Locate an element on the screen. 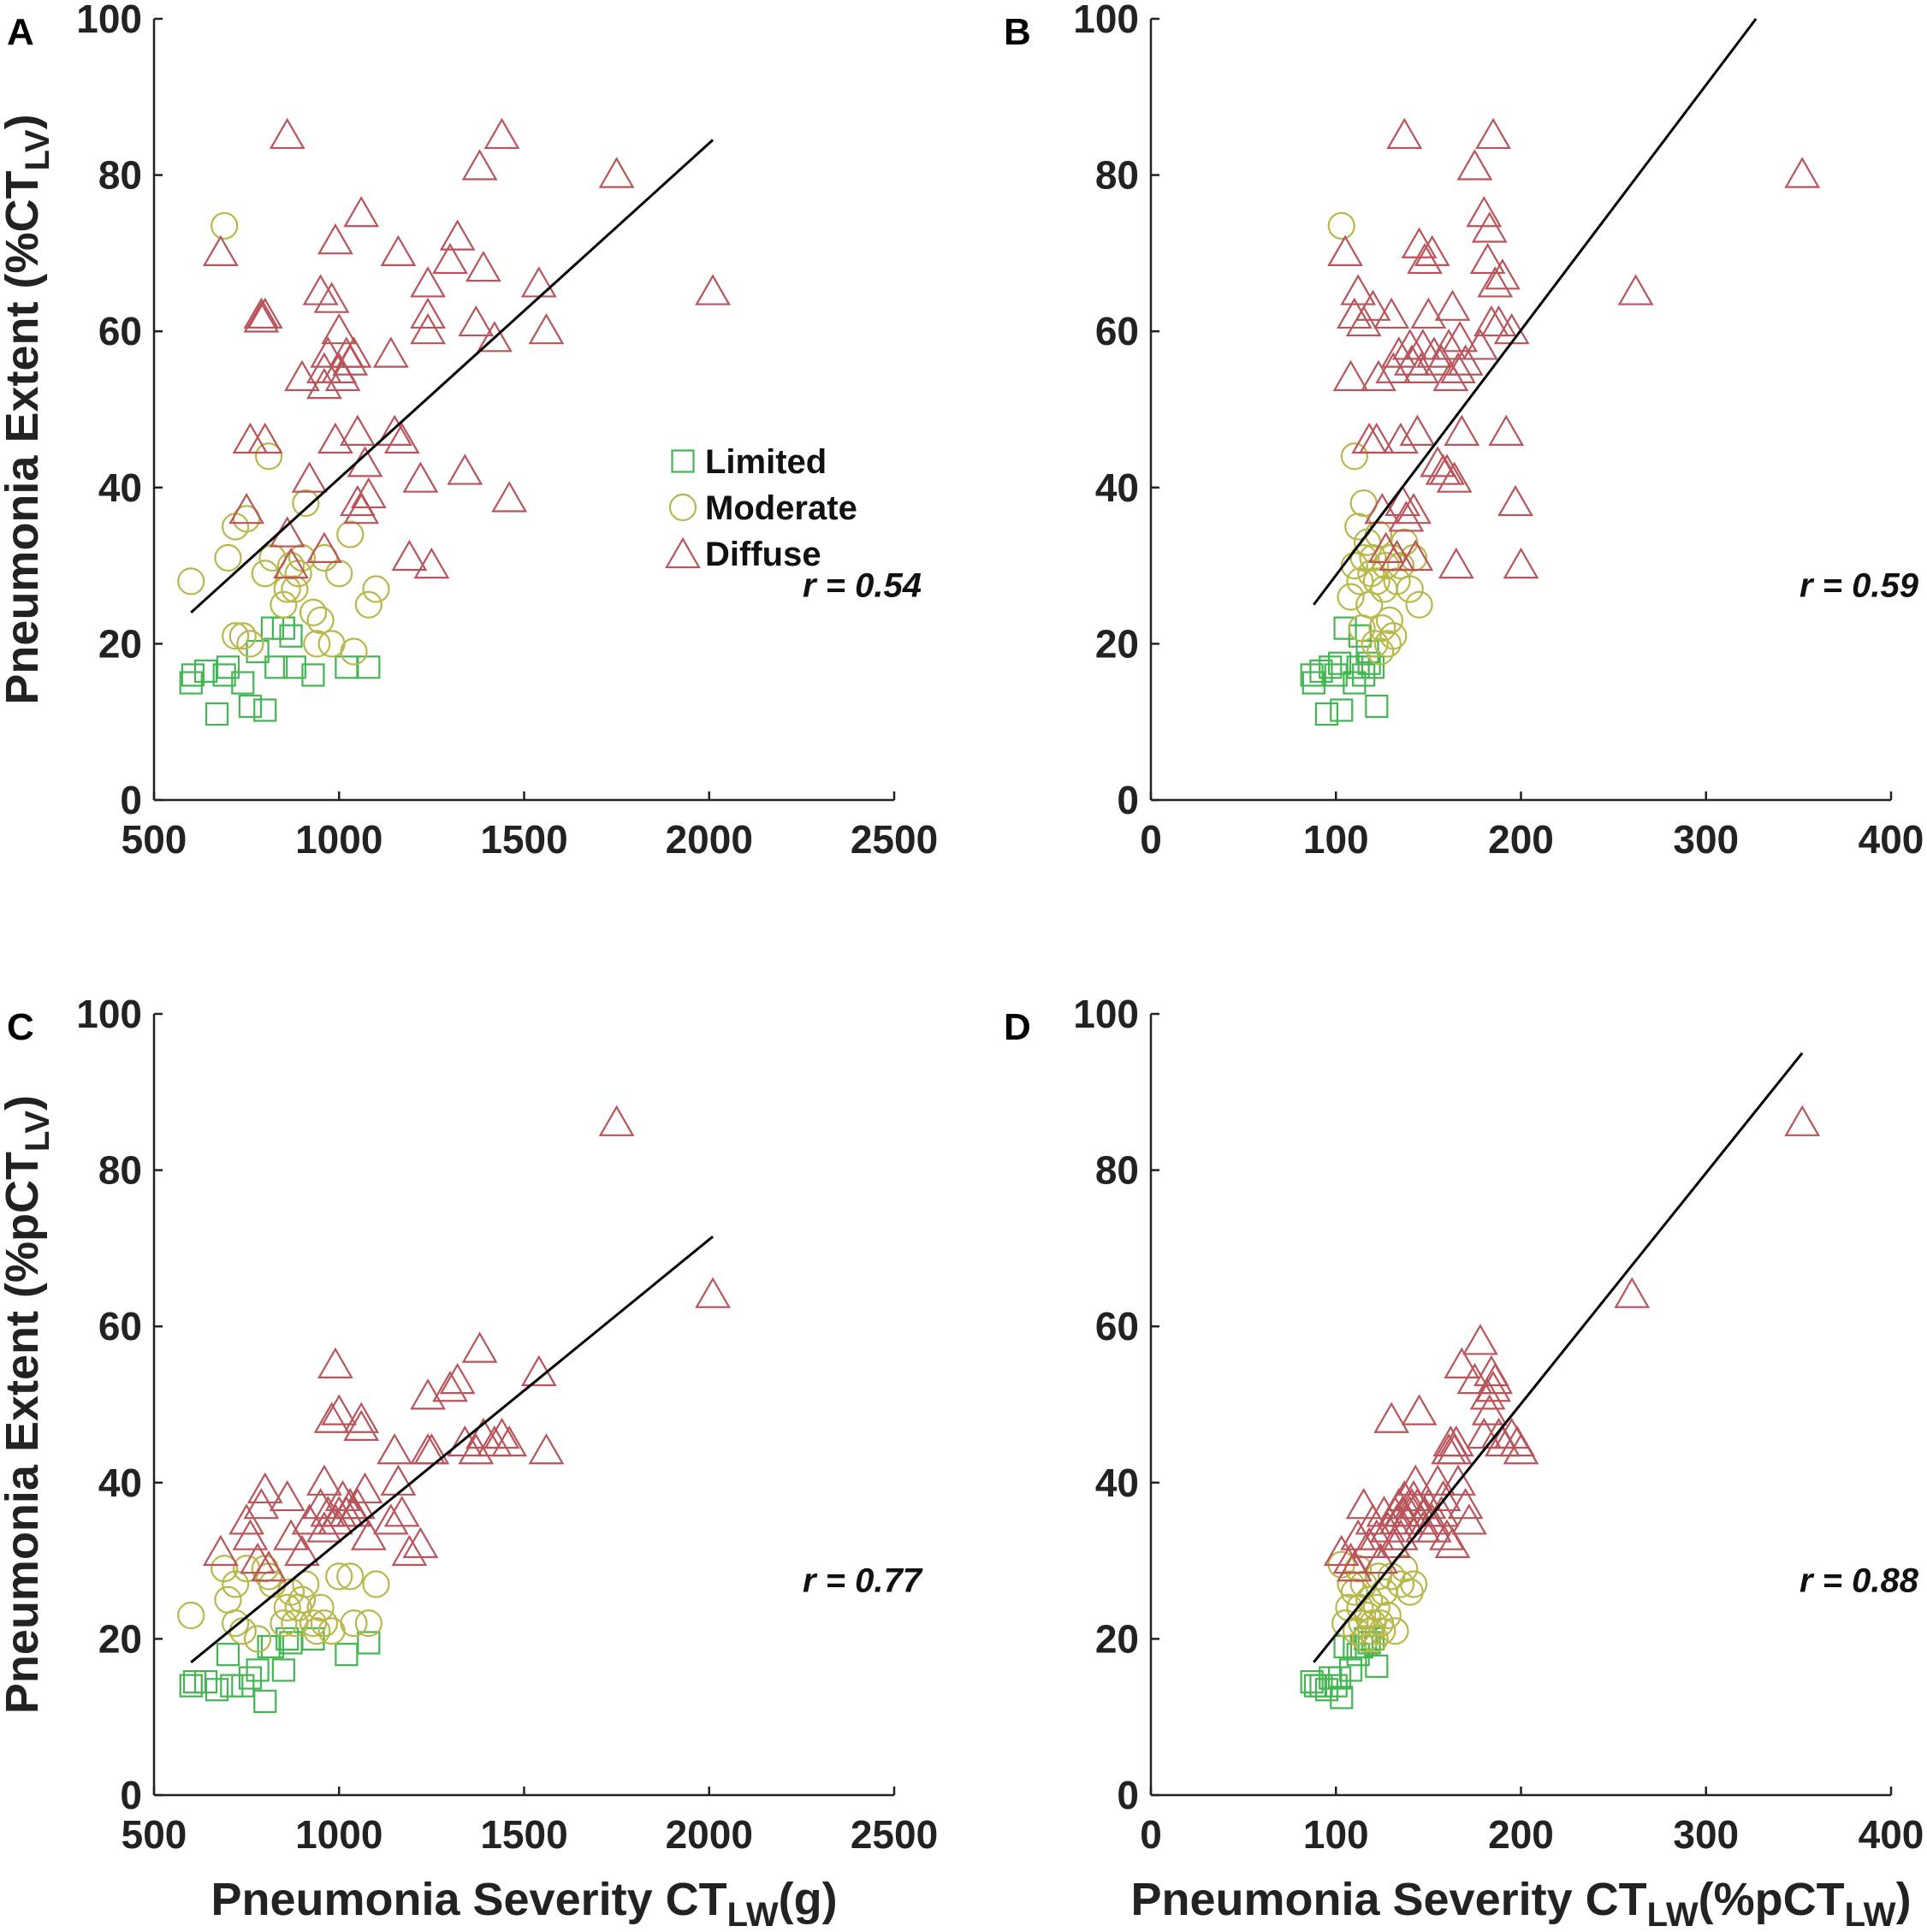 This screenshot has height=1932, width=1927. y-tick-label: 60 is located at coordinates (1117, 1326).